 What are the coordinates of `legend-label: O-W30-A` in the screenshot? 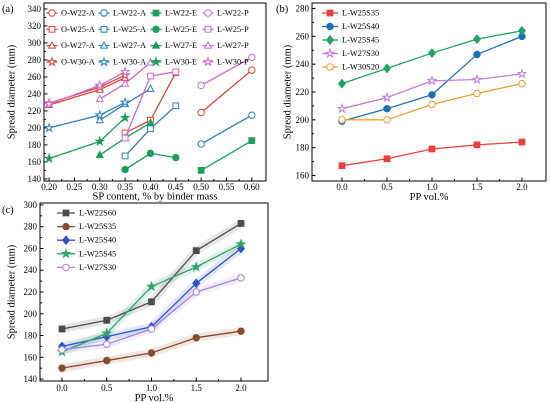 It's located at (78, 61).